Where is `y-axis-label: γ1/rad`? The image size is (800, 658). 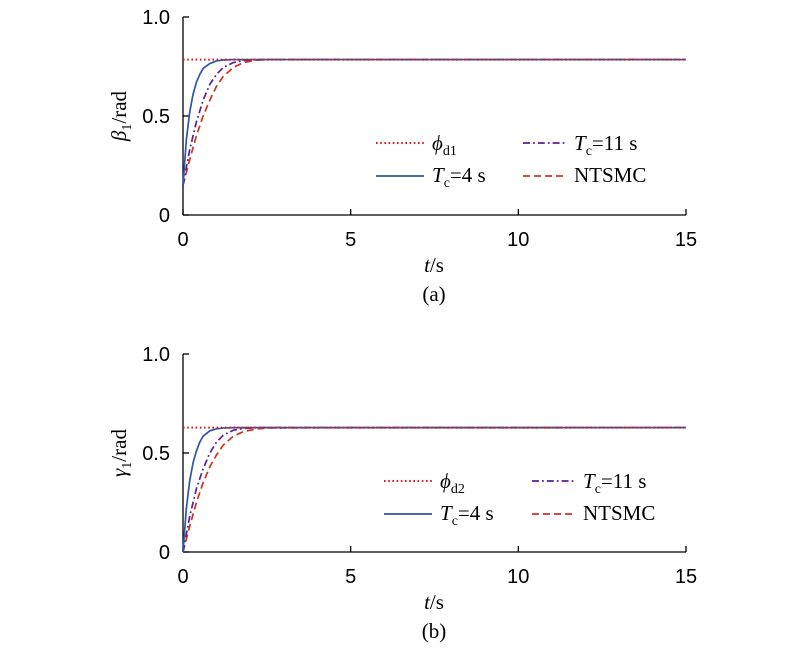 y-axis-label: γ1/rad is located at coordinates (121, 453).